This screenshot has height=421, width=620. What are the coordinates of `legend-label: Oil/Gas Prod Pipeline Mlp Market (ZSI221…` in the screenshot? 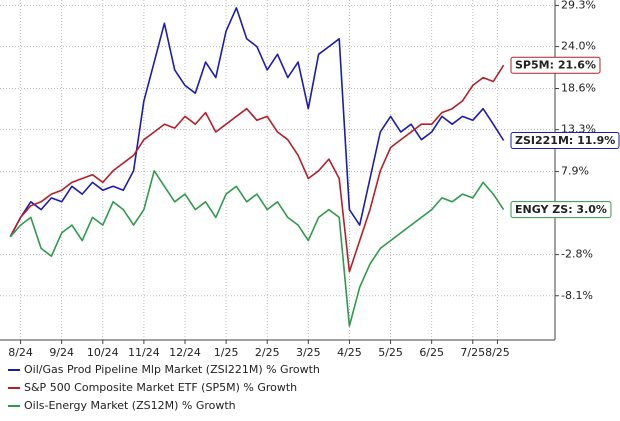 It's located at (172, 369).